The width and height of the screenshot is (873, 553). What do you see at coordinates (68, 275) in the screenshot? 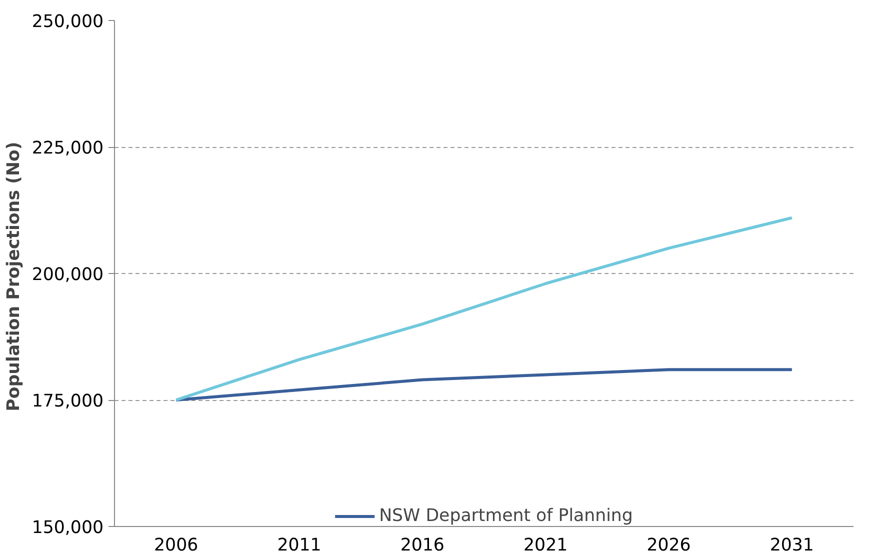
I see `y-tick-label: 200,000` at bounding box center [68, 275].